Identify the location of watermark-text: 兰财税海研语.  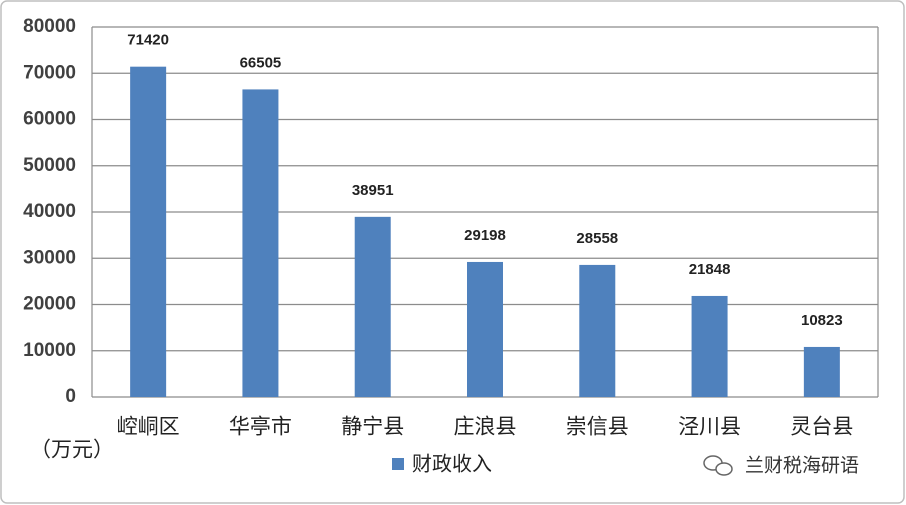
(802, 466).